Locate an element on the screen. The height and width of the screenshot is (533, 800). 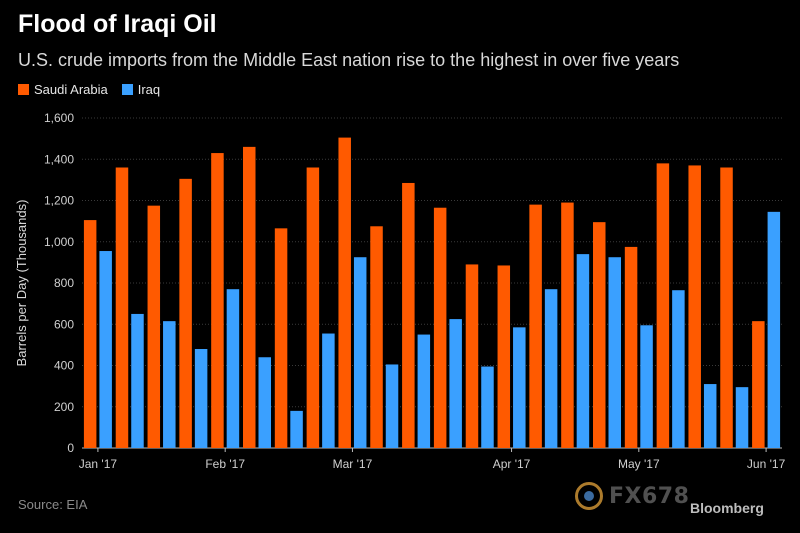
y-tick-label: 200 is located at coordinates (64, 407).